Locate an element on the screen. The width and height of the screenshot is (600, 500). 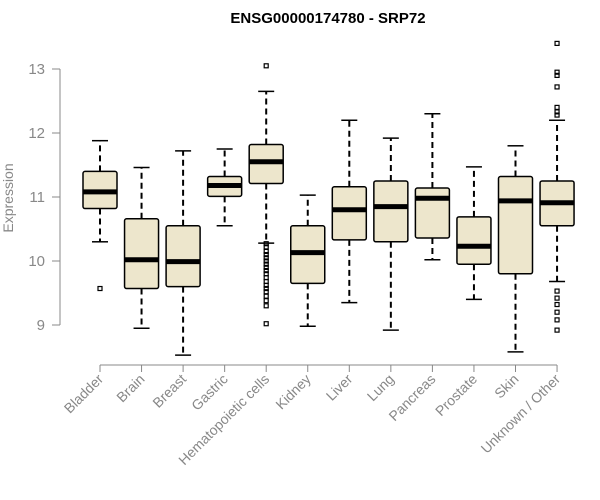
x-tick-label: Bladder is located at coordinates (84, 394).